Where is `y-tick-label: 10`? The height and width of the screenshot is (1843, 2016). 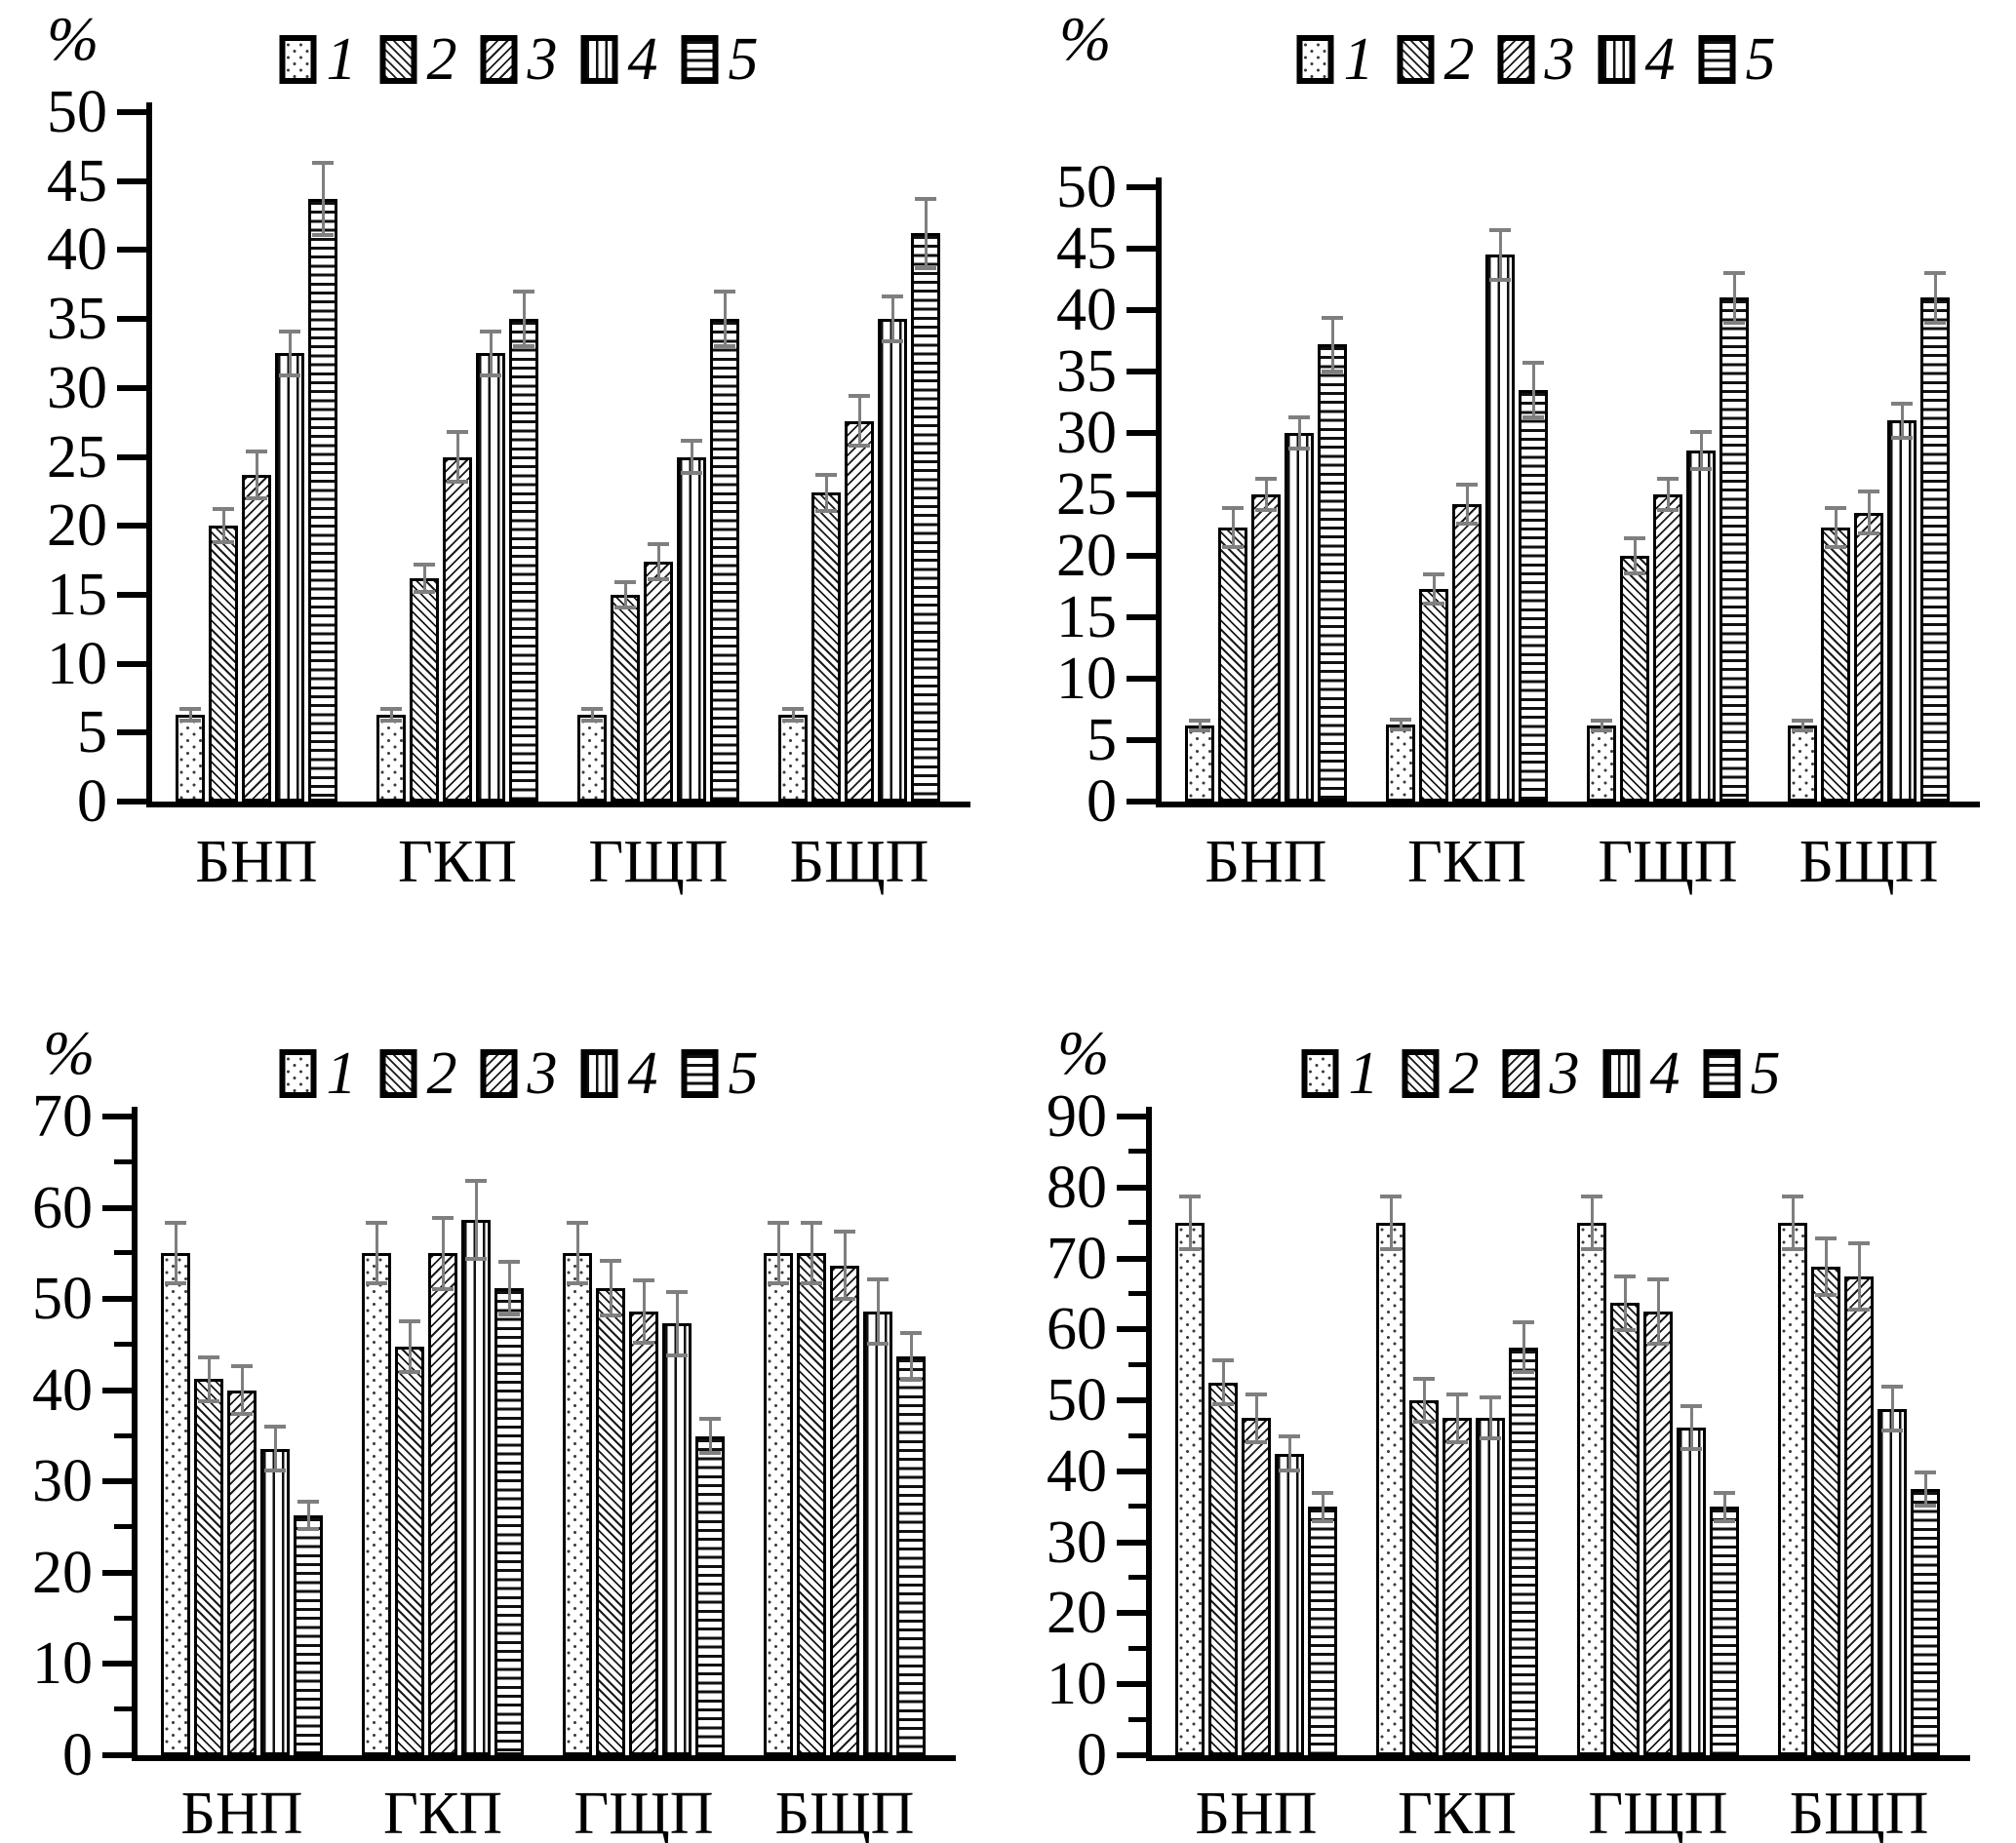 y-tick-label: 10 is located at coordinates (1086, 679).